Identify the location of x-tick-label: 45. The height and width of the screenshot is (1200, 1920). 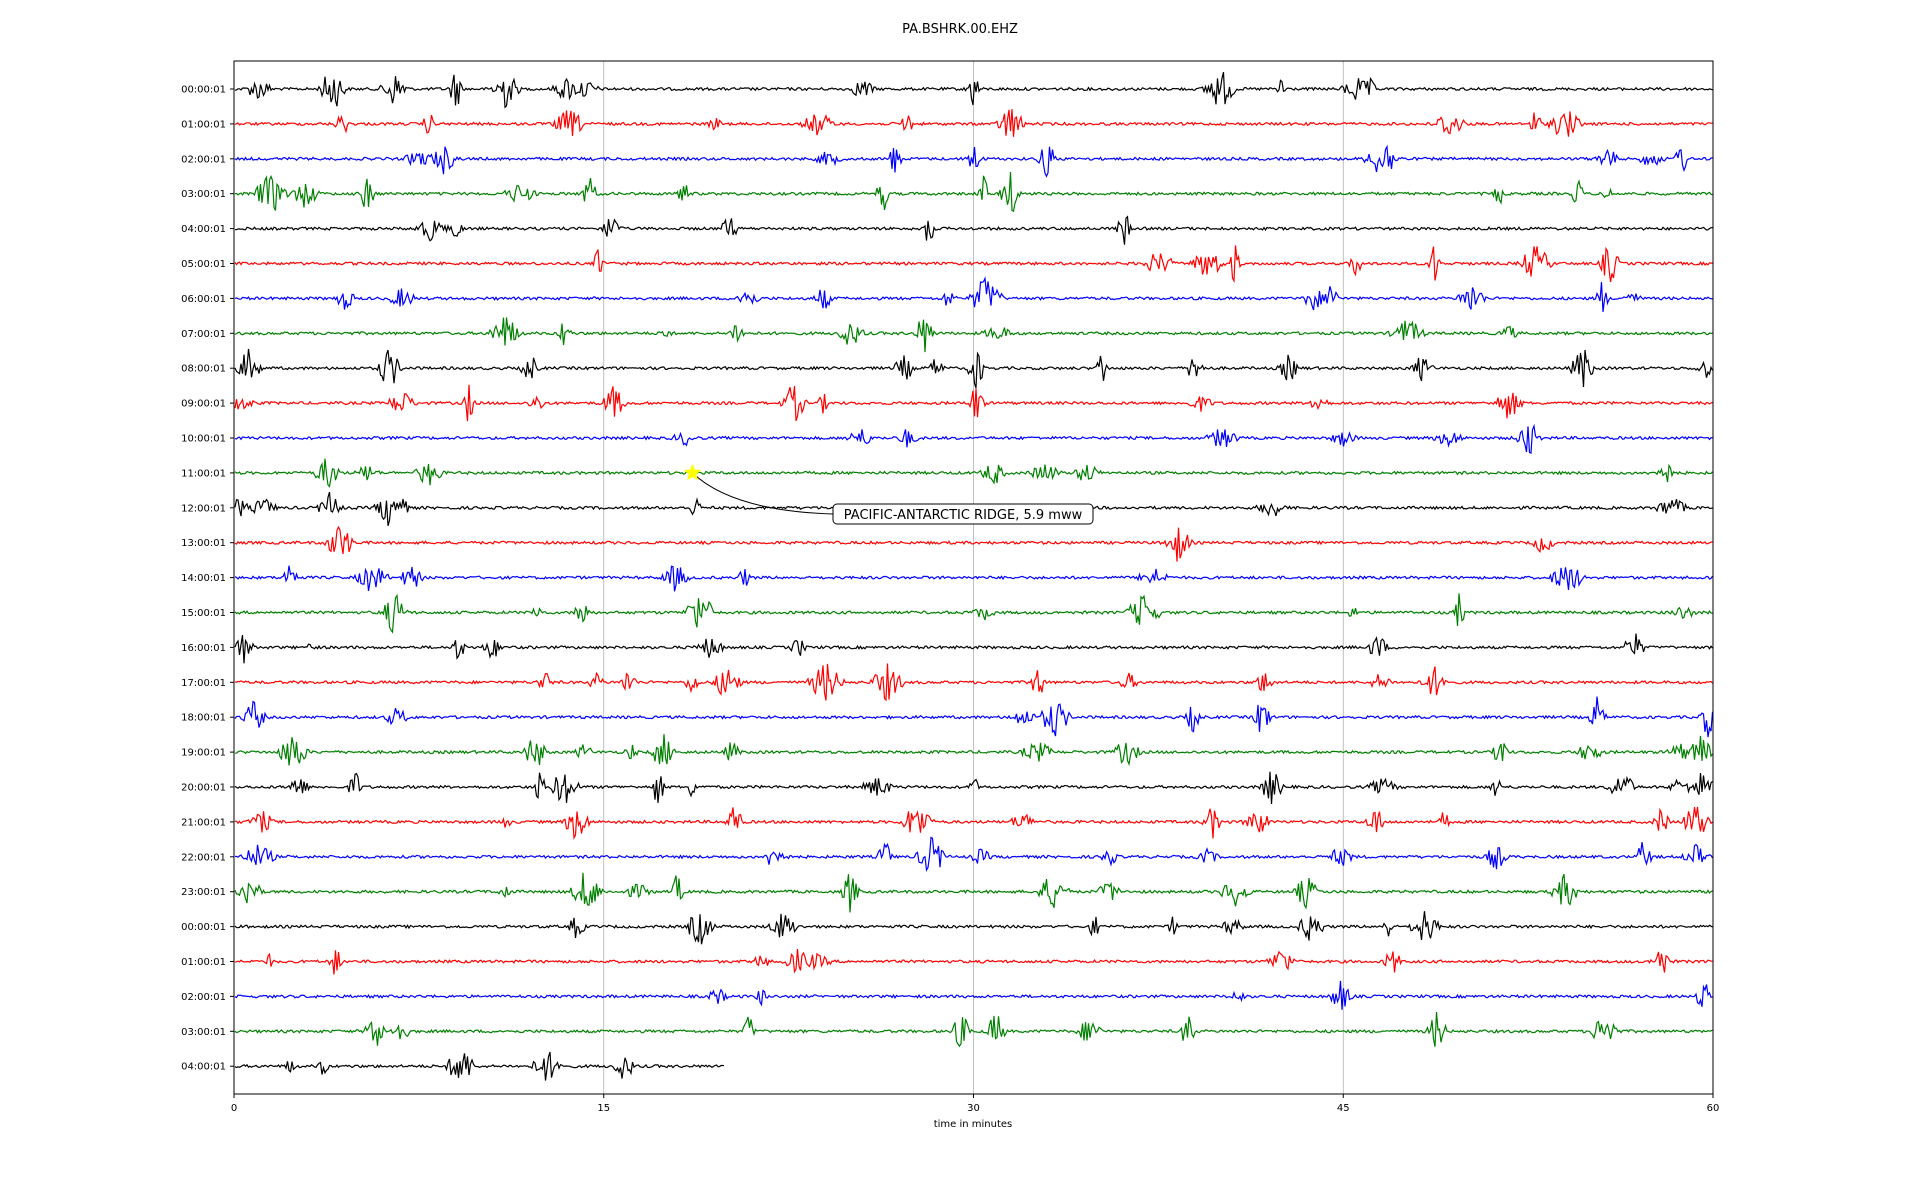
(1343, 1108).